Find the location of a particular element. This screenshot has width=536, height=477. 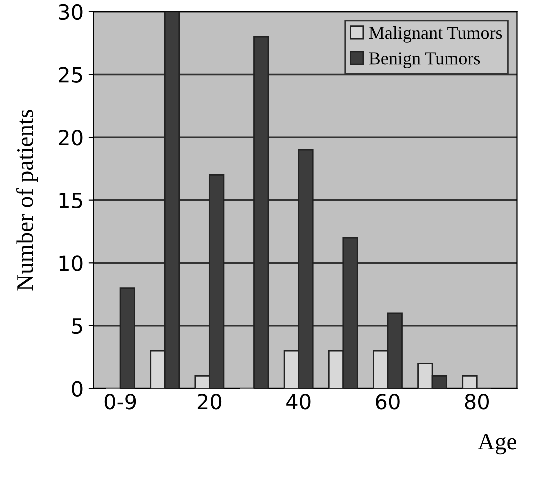

y-tick-label: 0 is located at coordinates (77, 389).